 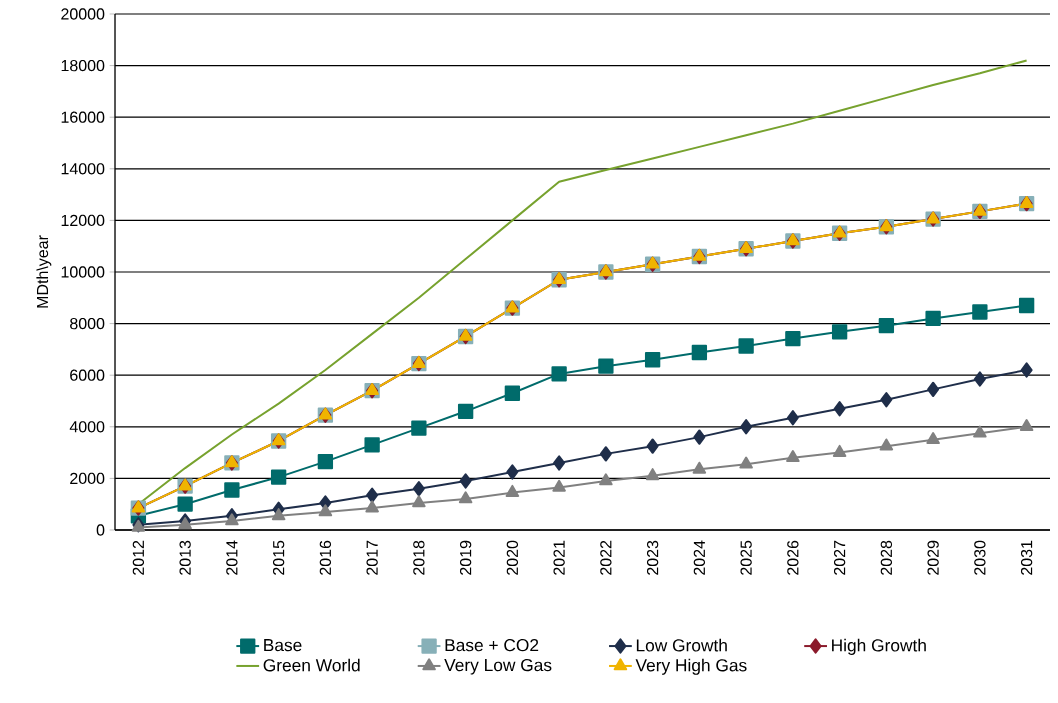 What do you see at coordinates (1026, 557) in the screenshot?
I see `x-tick-label: 2031` at bounding box center [1026, 557].